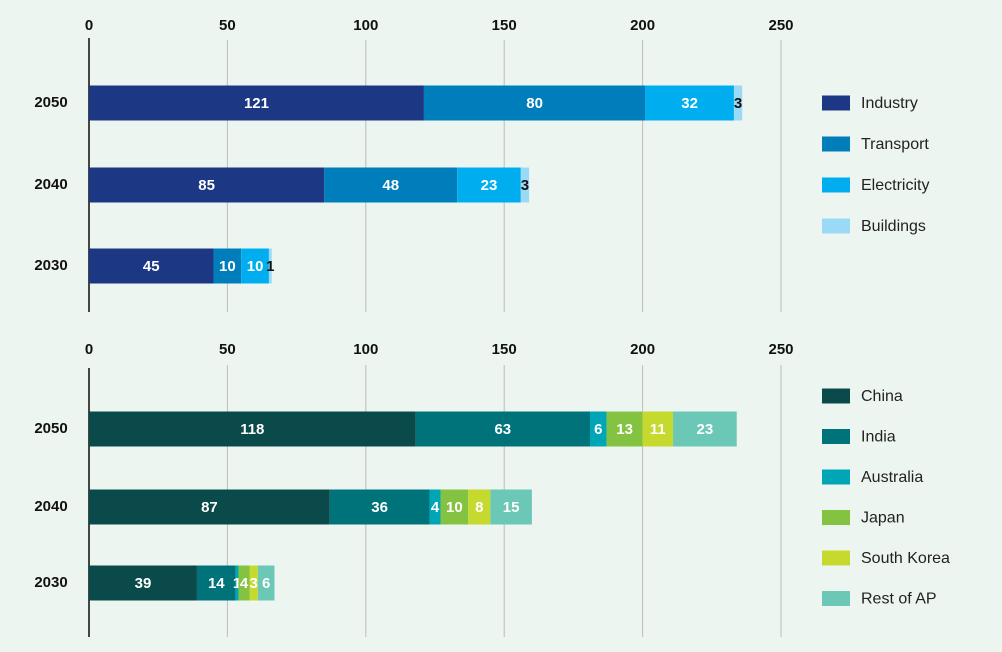  I want to click on data-label-india-2050: 63, so click(502, 429).